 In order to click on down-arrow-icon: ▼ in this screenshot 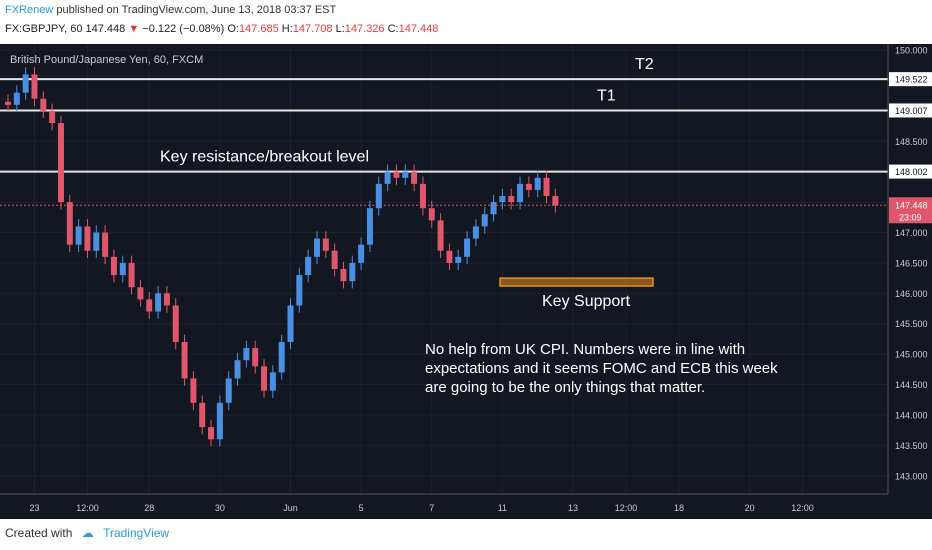, I will do `click(134, 29)`.